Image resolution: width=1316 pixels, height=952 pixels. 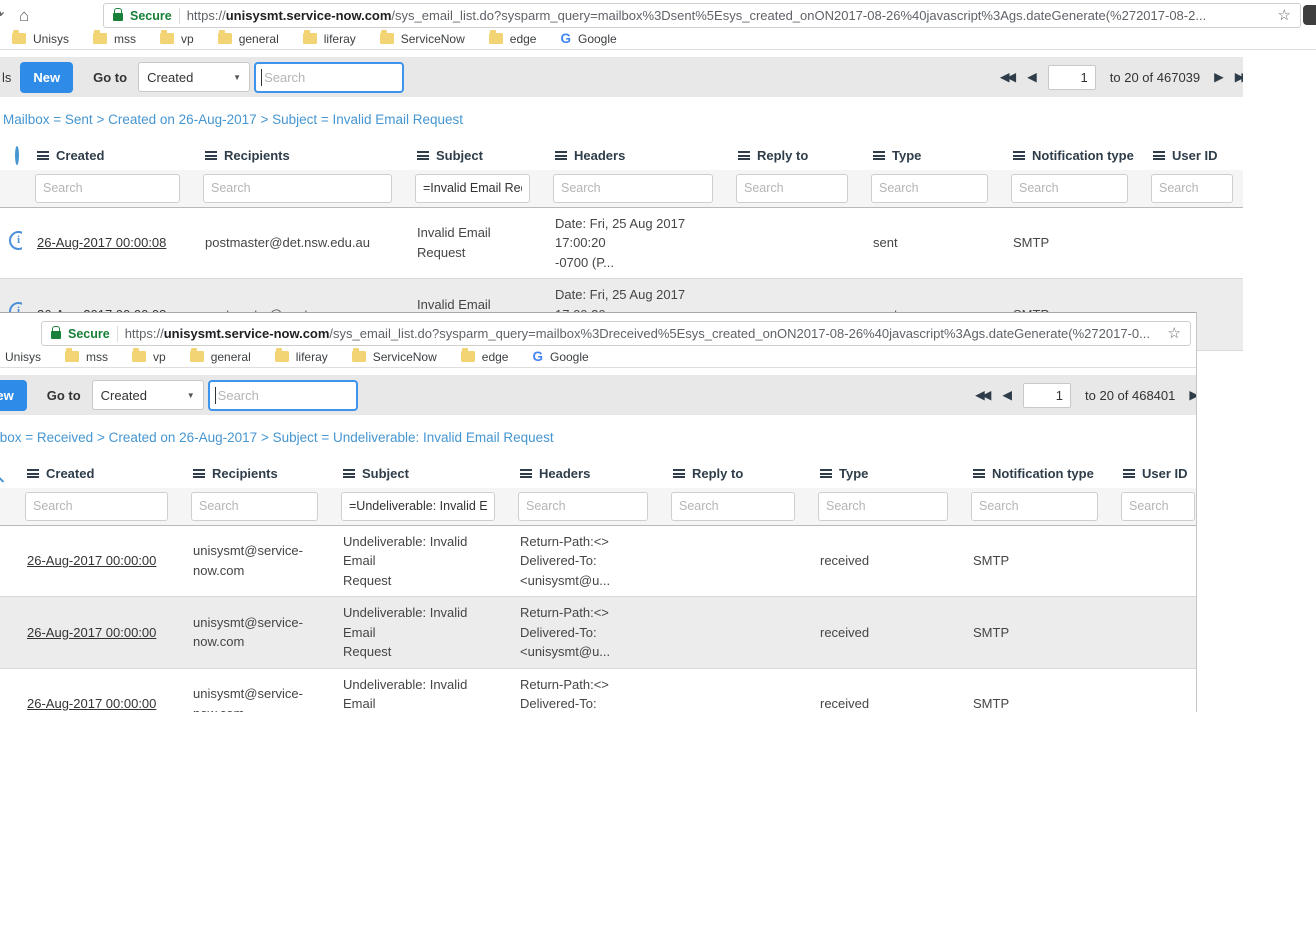 What do you see at coordinates (15, 240) in the screenshot?
I see `info-icon` at bounding box center [15, 240].